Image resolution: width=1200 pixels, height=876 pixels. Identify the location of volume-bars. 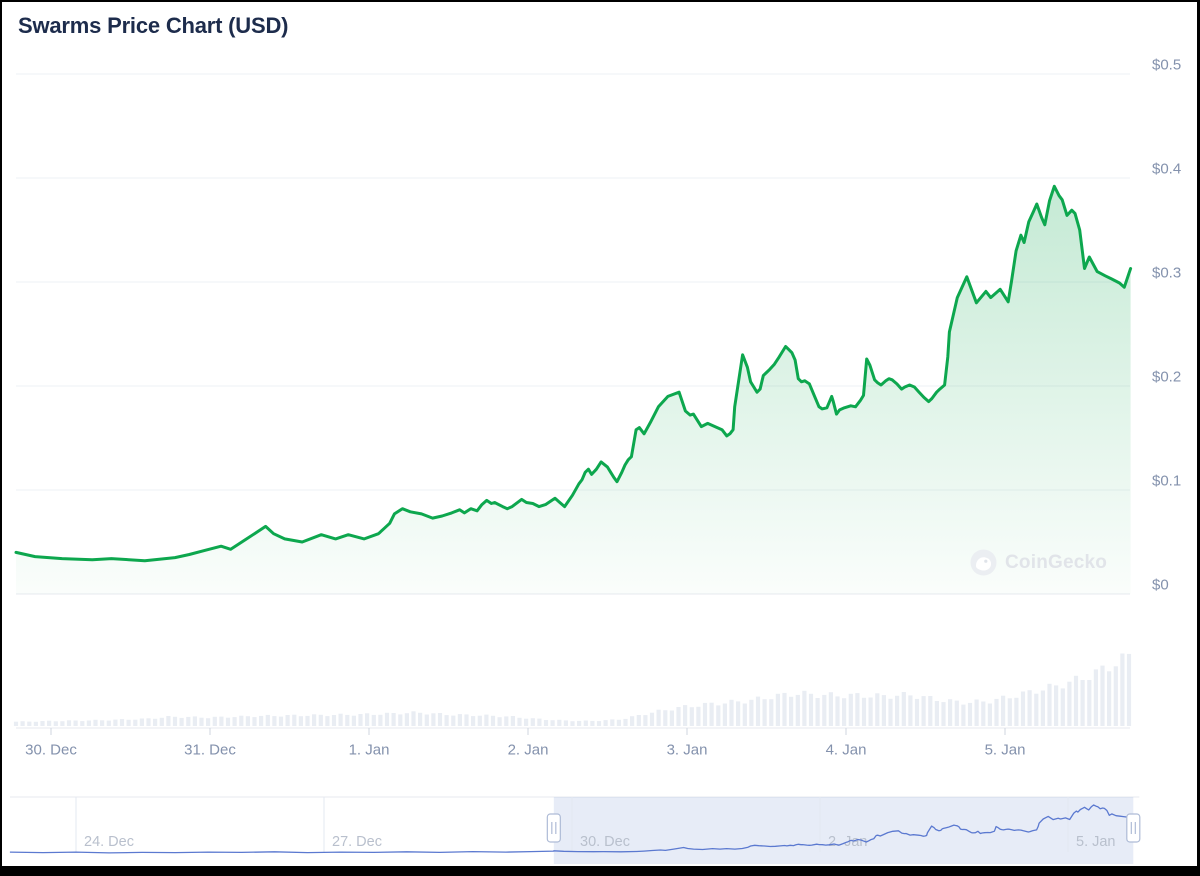
(572, 689).